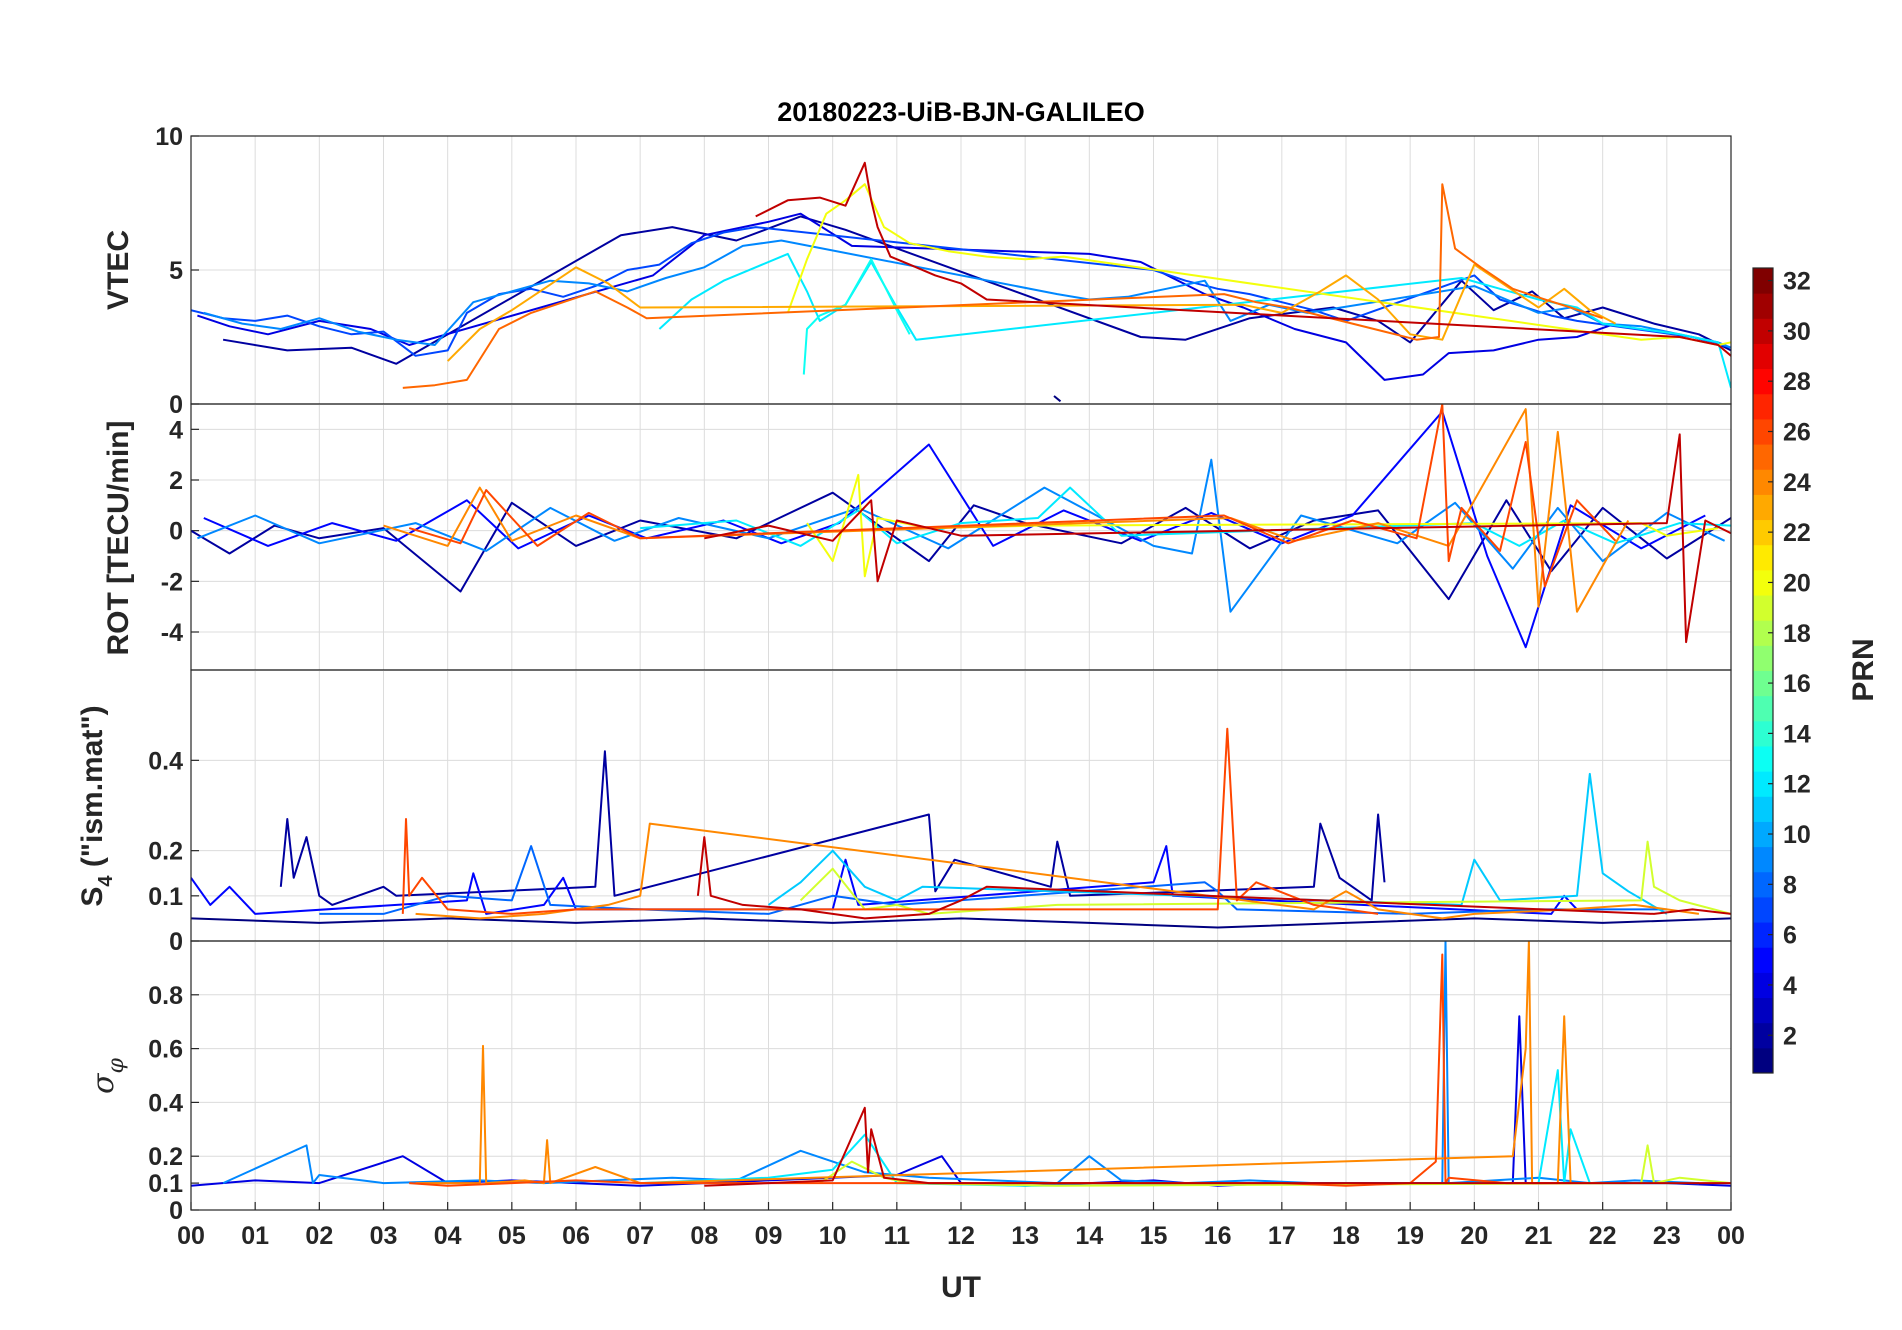 The height and width of the screenshot is (1330, 1902). What do you see at coordinates (1797, 734) in the screenshot?
I see `colorbar-tick-label: 14` at bounding box center [1797, 734].